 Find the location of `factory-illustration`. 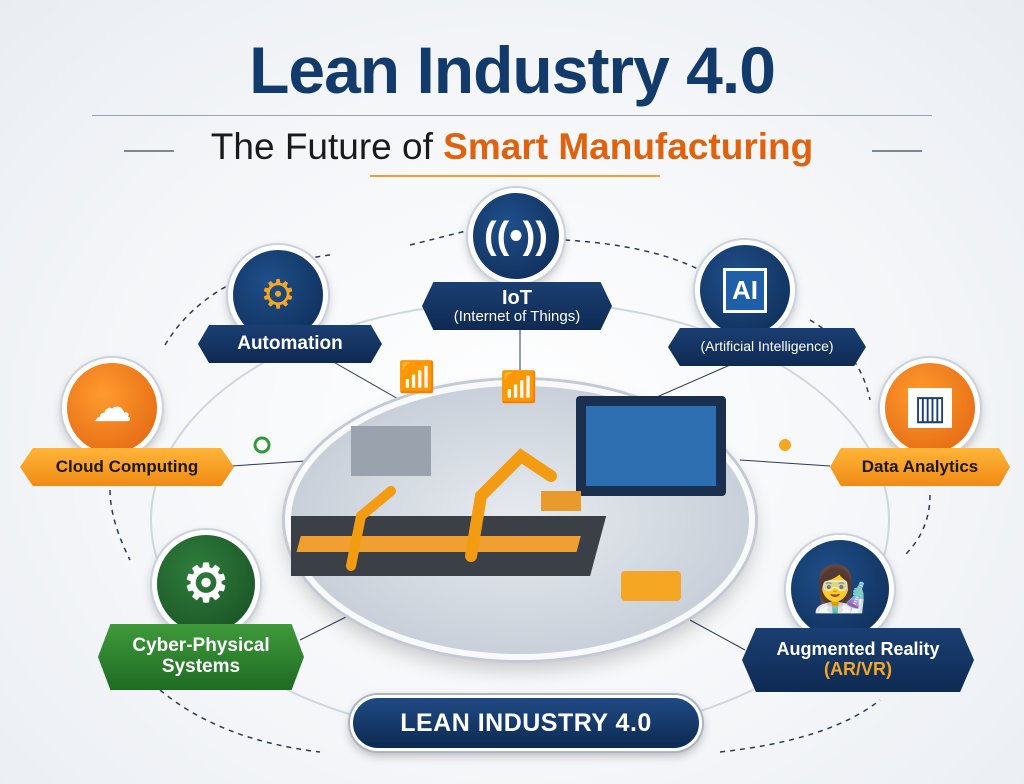

factory-illustration is located at coordinates (493, 498).